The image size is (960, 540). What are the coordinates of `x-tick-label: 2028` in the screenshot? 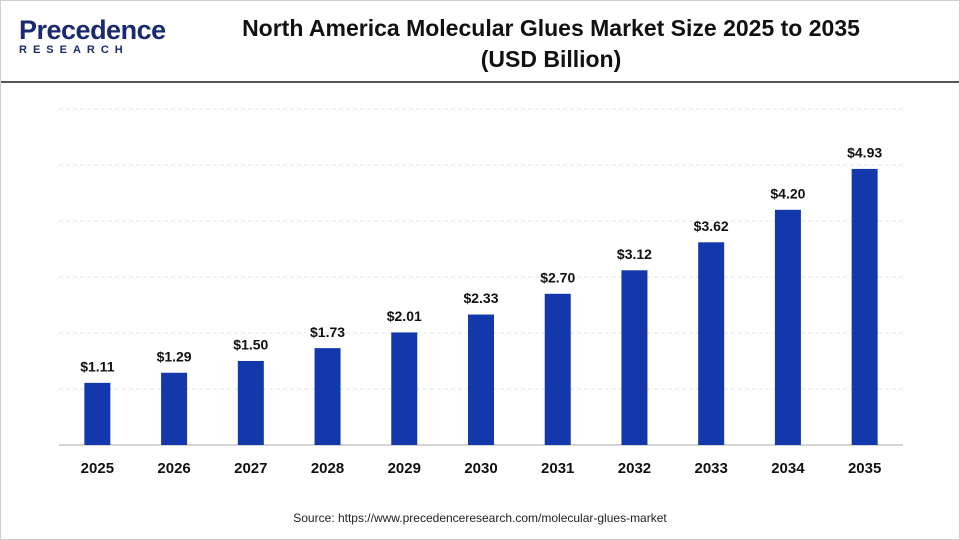 It's located at (327, 468).